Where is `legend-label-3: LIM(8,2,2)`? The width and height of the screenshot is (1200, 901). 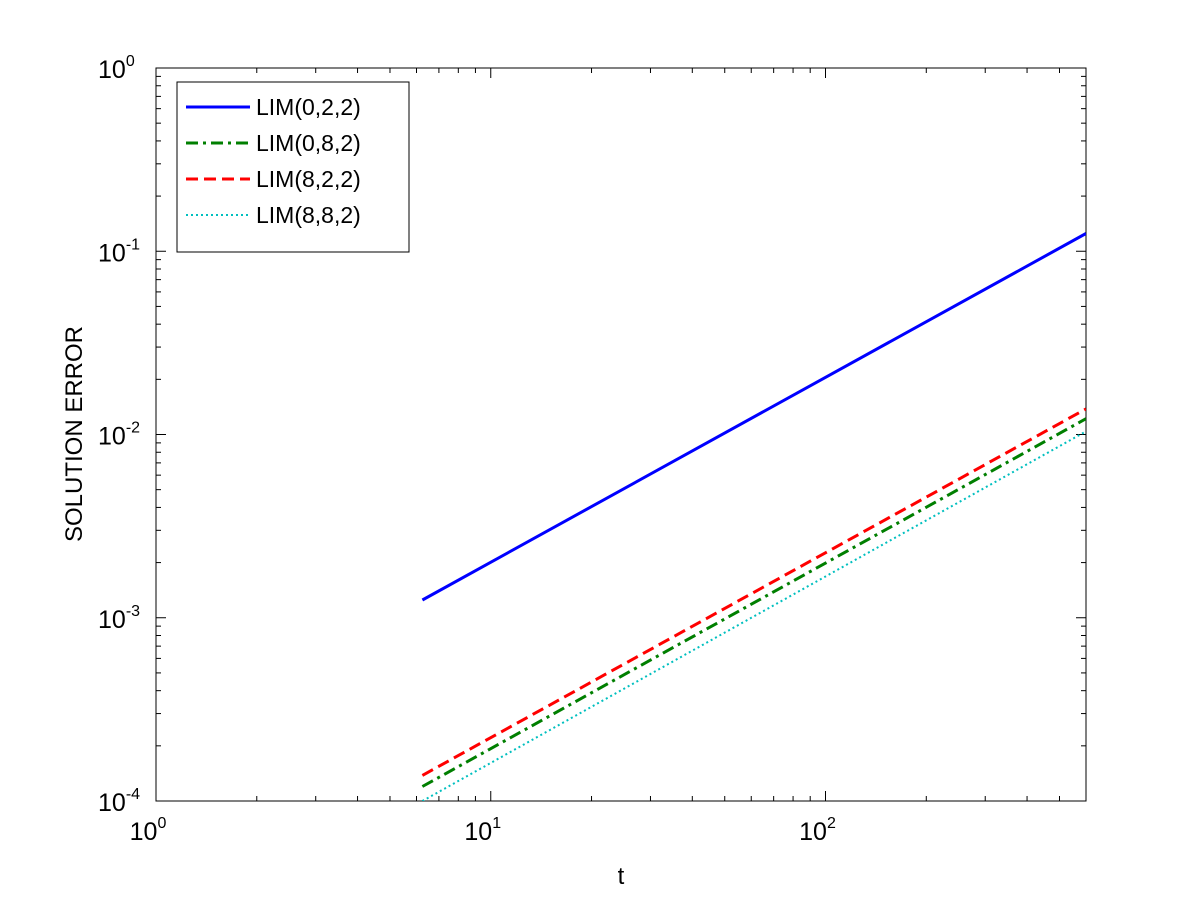
legend-label-3: LIM(8,2,2) is located at coordinates (308, 179).